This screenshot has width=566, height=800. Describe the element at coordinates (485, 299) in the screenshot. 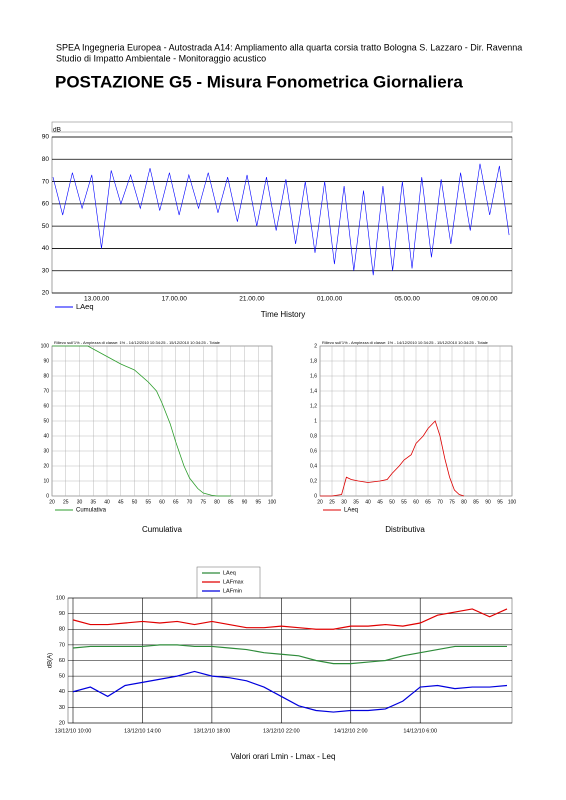

I see `x-tick-label: 09.00.00` at that location.